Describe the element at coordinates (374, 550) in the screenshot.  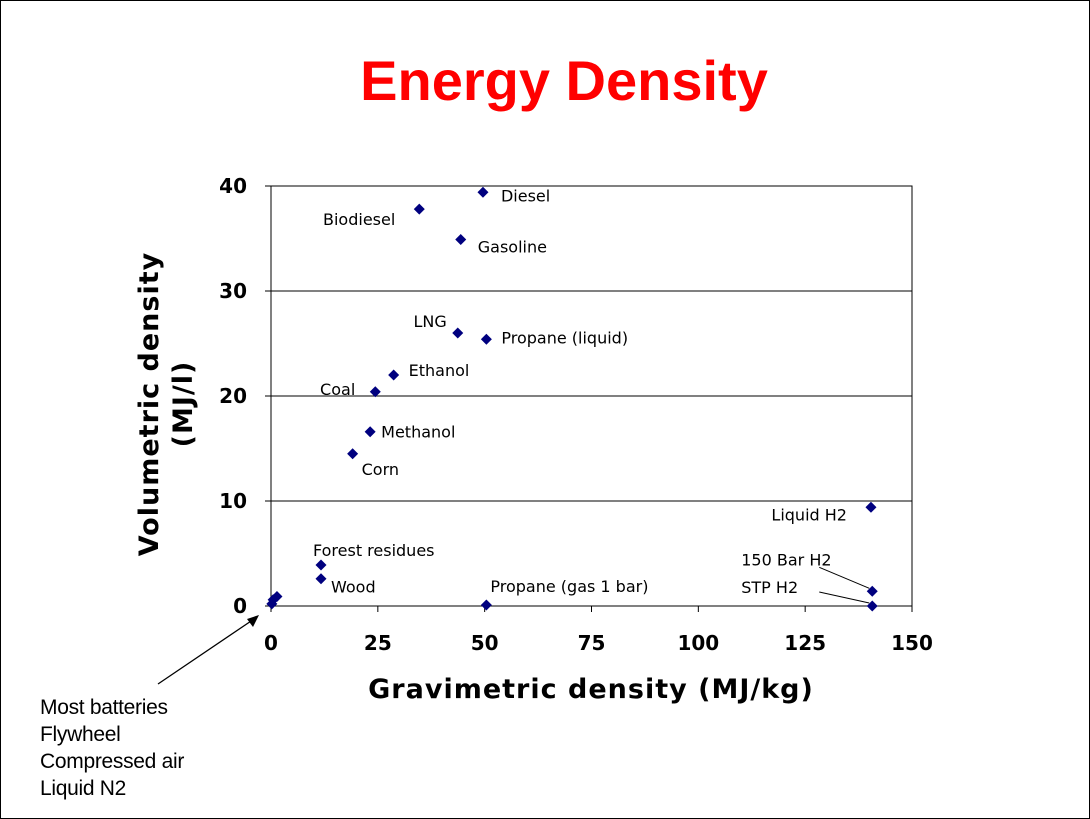
I see `label-forest-residues: Forest residues` at that location.